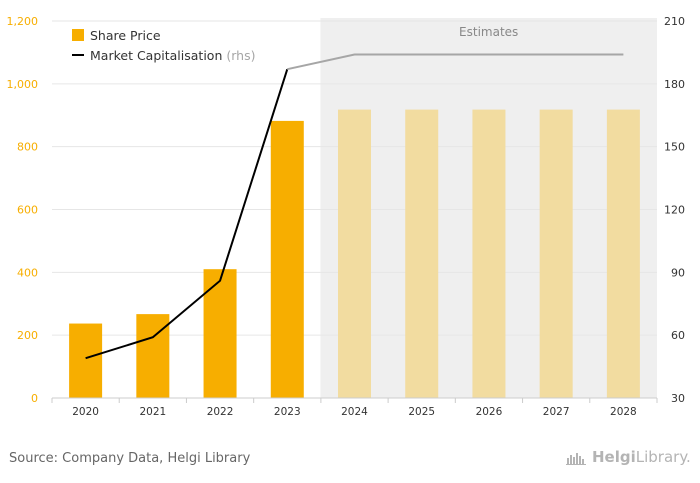 This screenshot has width=700, height=483. What do you see at coordinates (576, 459) in the screenshot?
I see `helgi-logo-icon` at bounding box center [576, 459].